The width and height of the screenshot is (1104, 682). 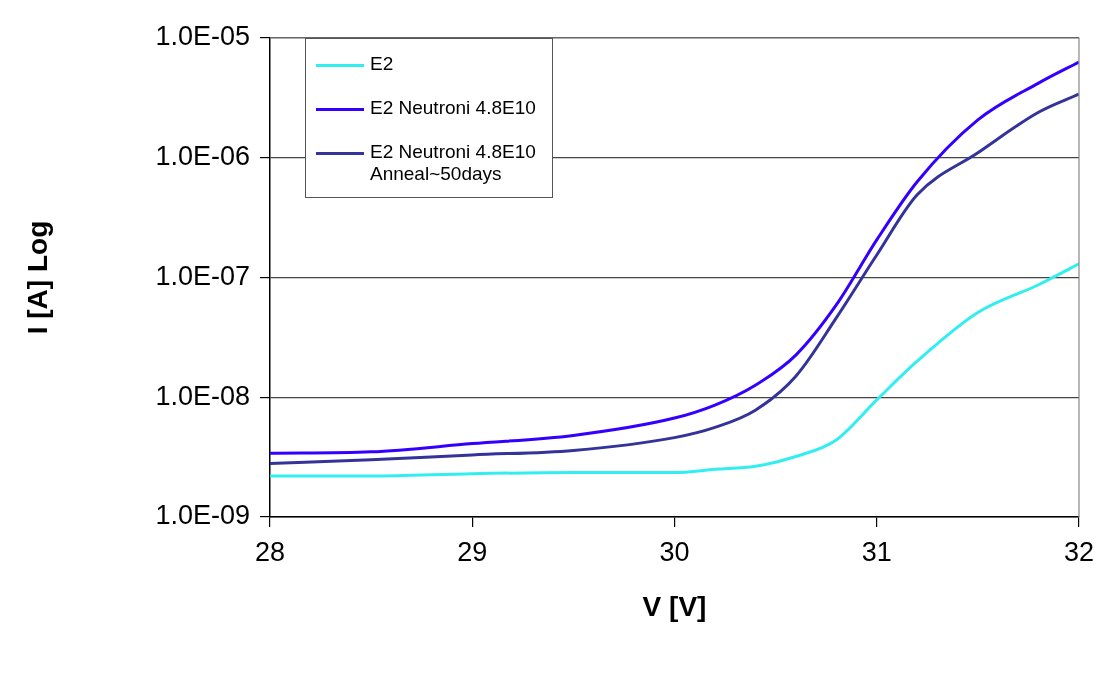 What do you see at coordinates (202, 515) in the screenshot?
I see `y-tick-label: 1.0E-09` at bounding box center [202, 515].